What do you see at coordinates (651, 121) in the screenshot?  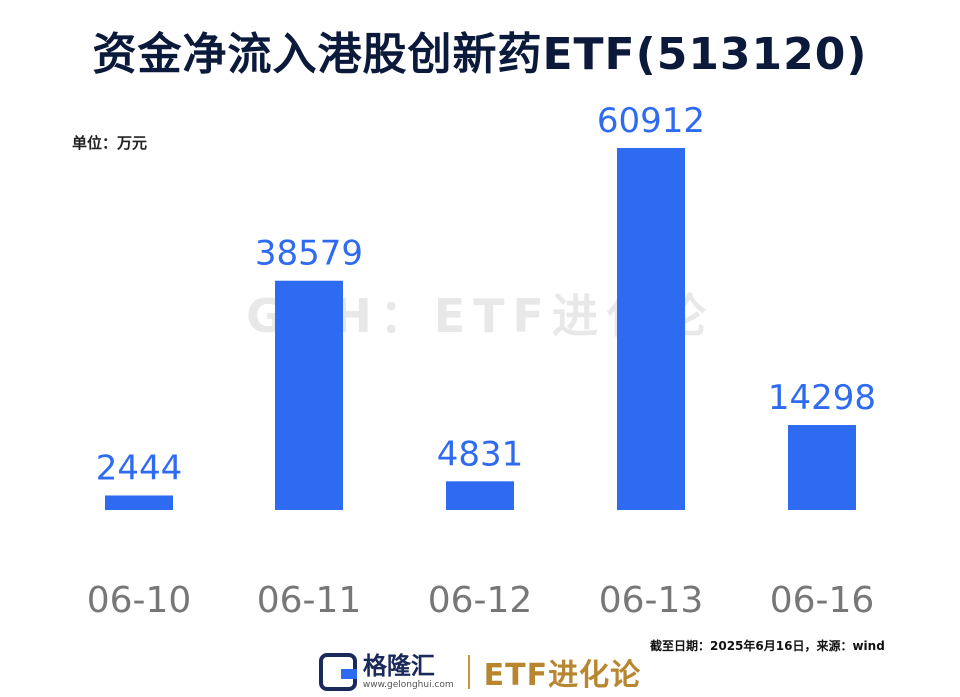 I see `value-label-06-13: 60912` at bounding box center [651, 121].